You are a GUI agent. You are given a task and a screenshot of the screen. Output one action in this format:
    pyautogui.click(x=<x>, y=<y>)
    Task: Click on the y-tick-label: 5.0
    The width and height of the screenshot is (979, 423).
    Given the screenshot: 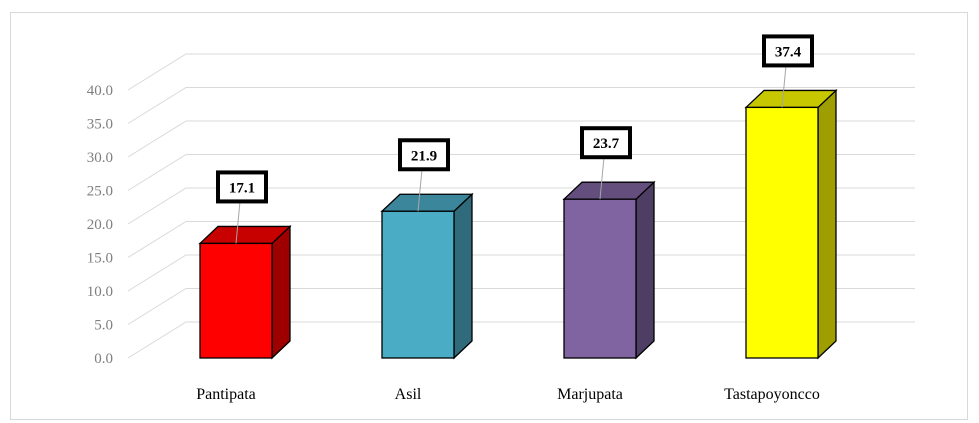 What is the action you would take?
    pyautogui.click(x=103, y=326)
    